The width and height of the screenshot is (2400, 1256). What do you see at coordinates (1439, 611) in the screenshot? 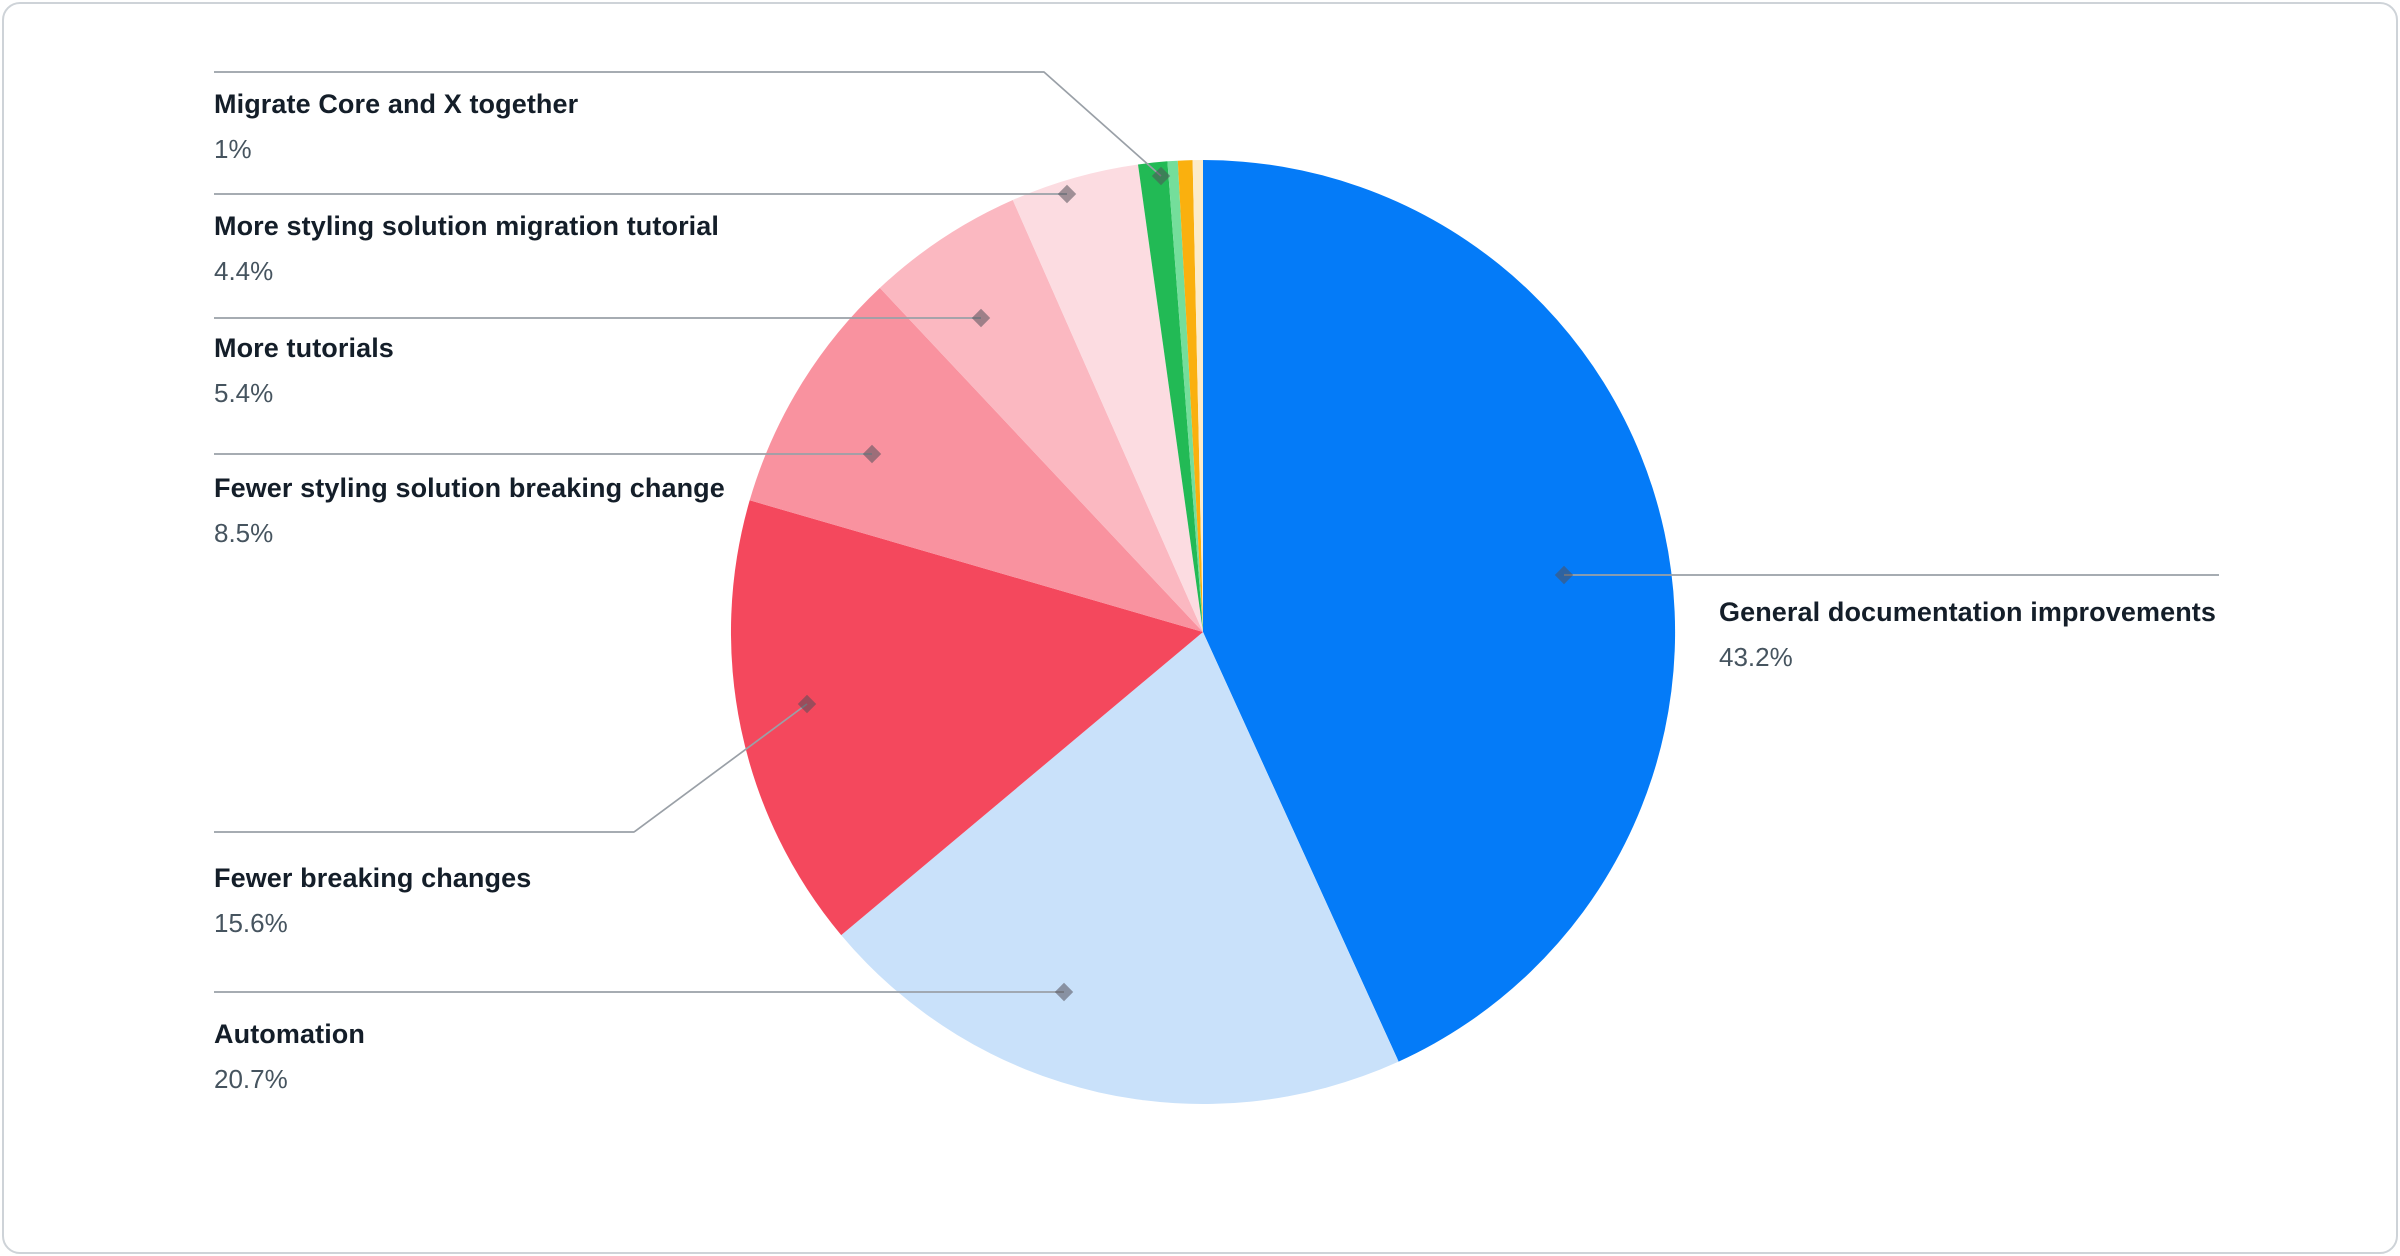
I see `pie-slice-general-documentation-improvements` at bounding box center [1439, 611].